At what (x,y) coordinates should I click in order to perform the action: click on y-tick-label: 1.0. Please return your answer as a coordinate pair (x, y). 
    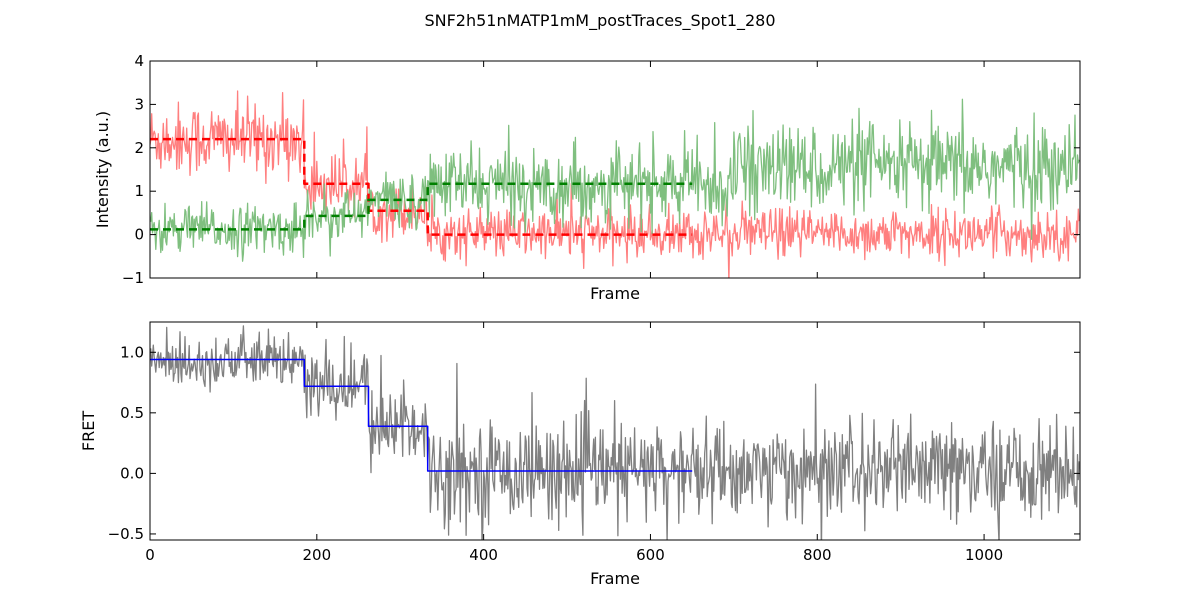
    Looking at the image, I should click on (132, 352).